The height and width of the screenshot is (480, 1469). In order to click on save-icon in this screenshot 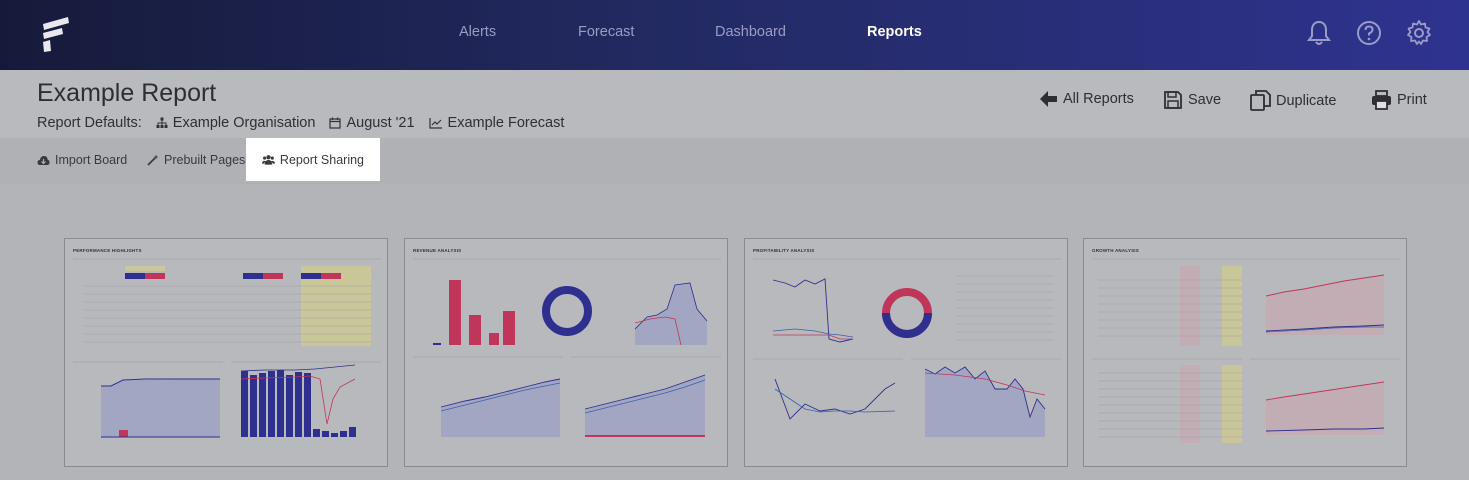, I will do `click(1173, 100)`.